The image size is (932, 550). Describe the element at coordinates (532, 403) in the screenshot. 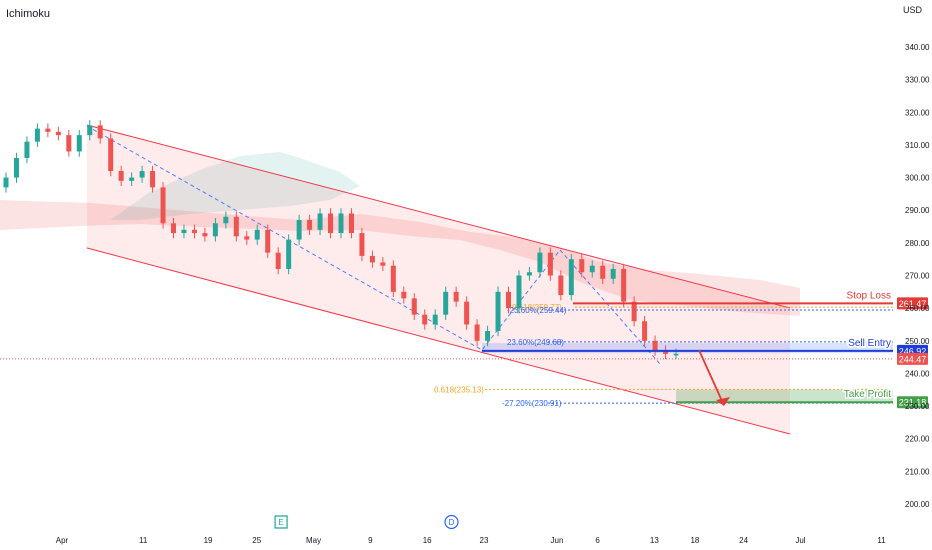

I see `fib-label: -27.20%(230.91)` at that location.